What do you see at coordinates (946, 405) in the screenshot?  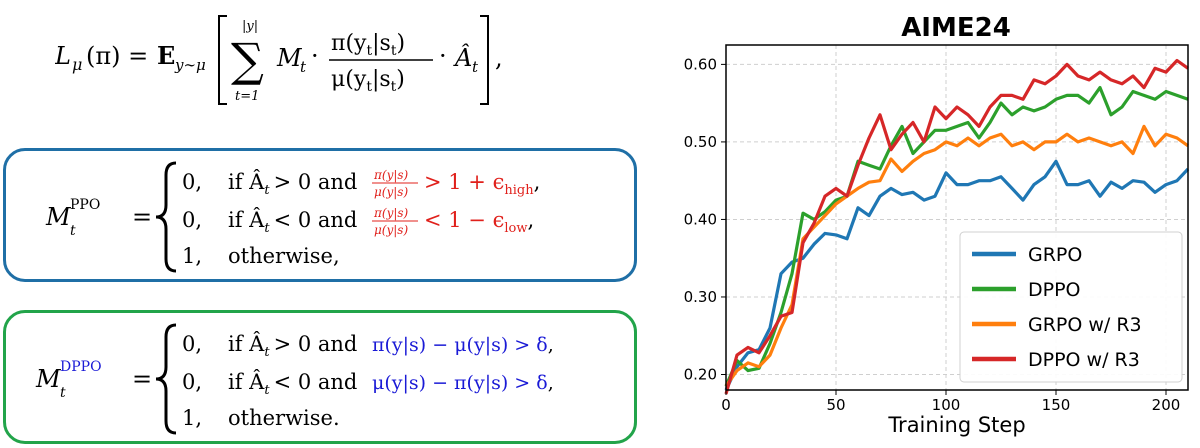 I see `x-tick-label: 100` at bounding box center [946, 405].